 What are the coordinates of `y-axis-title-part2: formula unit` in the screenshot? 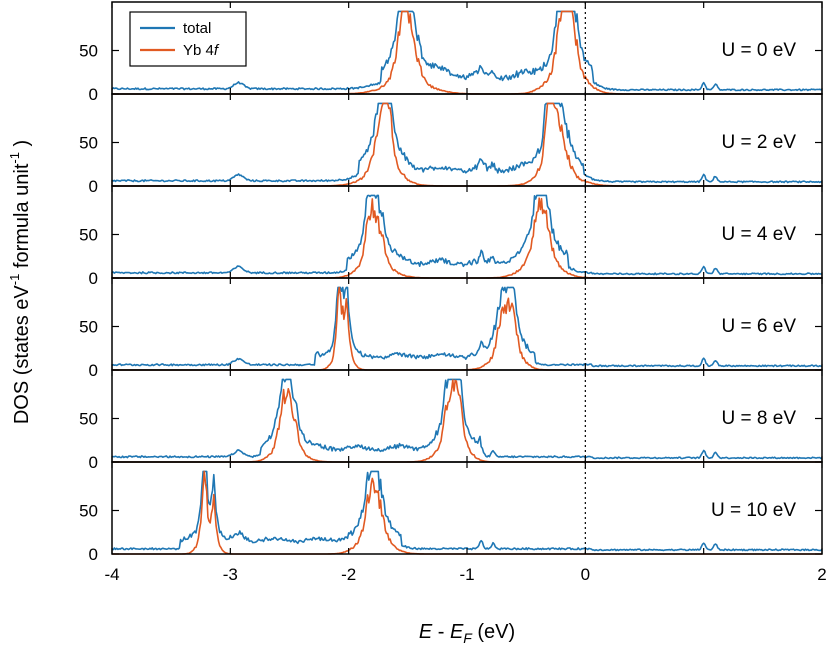 It's located at (22, 218).